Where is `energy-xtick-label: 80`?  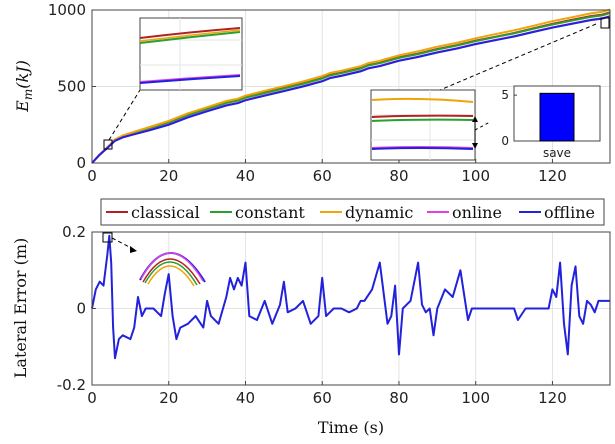
energy-xtick-label: 80 is located at coordinates (398, 176).